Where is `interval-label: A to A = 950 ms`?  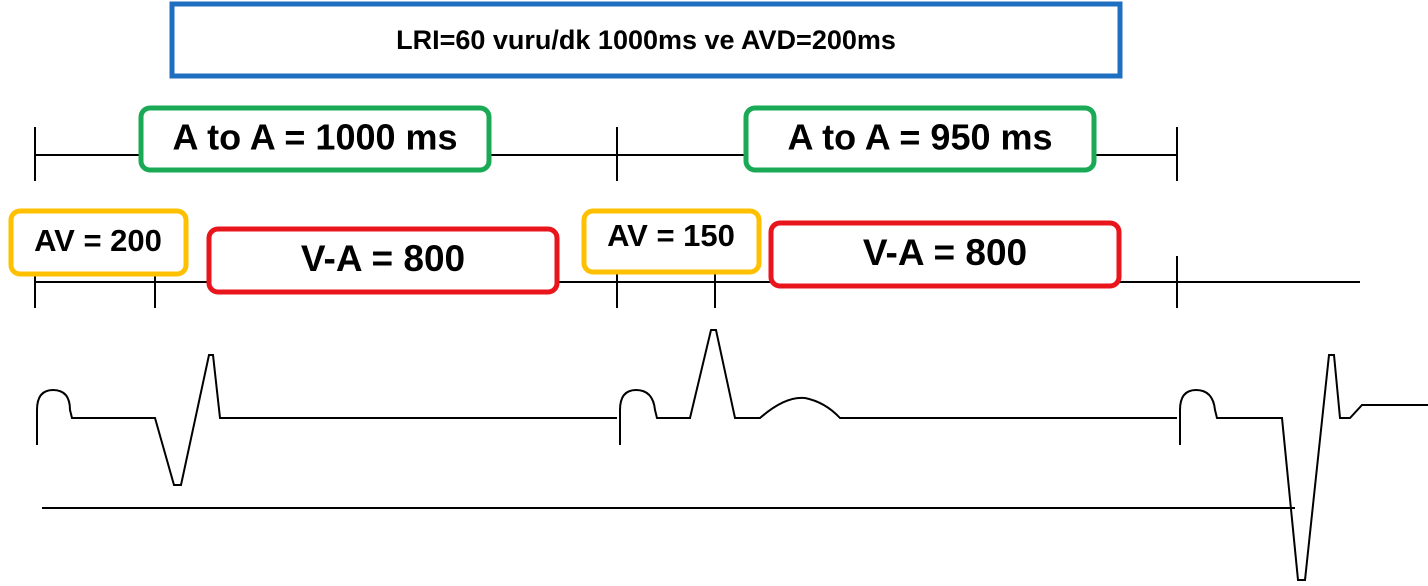 interval-label: A to A = 950 ms is located at coordinates (919, 137).